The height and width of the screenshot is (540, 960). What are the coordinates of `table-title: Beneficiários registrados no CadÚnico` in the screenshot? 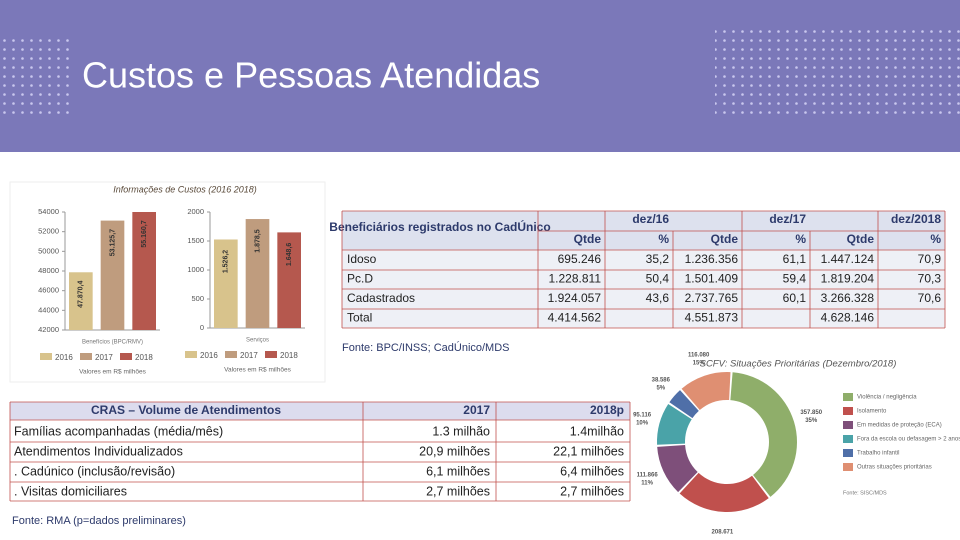 It's located at (439, 226).